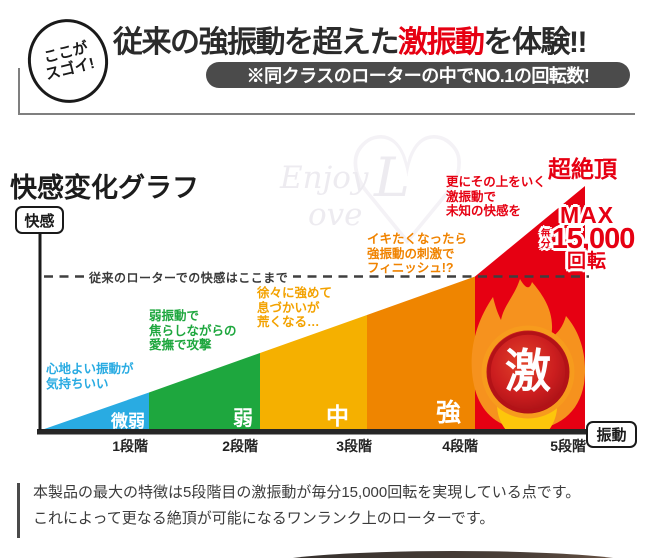  What do you see at coordinates (449, 413) in the screenshot?
I see `stage-4-strength-label: 強` at bounding box center [449, 413].